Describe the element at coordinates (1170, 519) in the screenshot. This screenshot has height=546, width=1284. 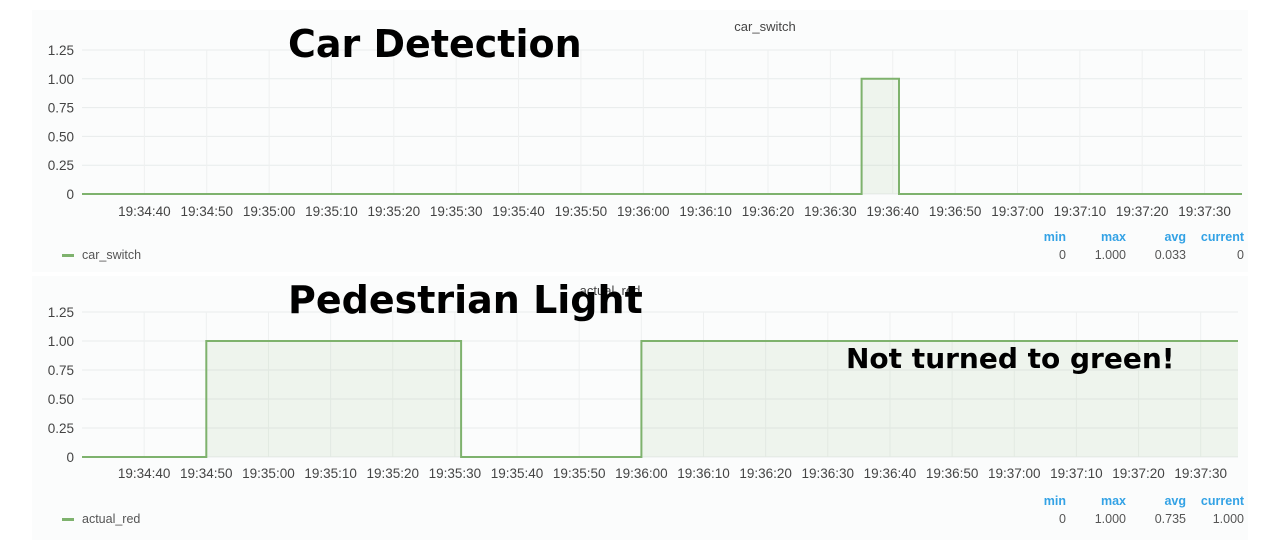
I see `stat-value-avg: 0.735` at that location.